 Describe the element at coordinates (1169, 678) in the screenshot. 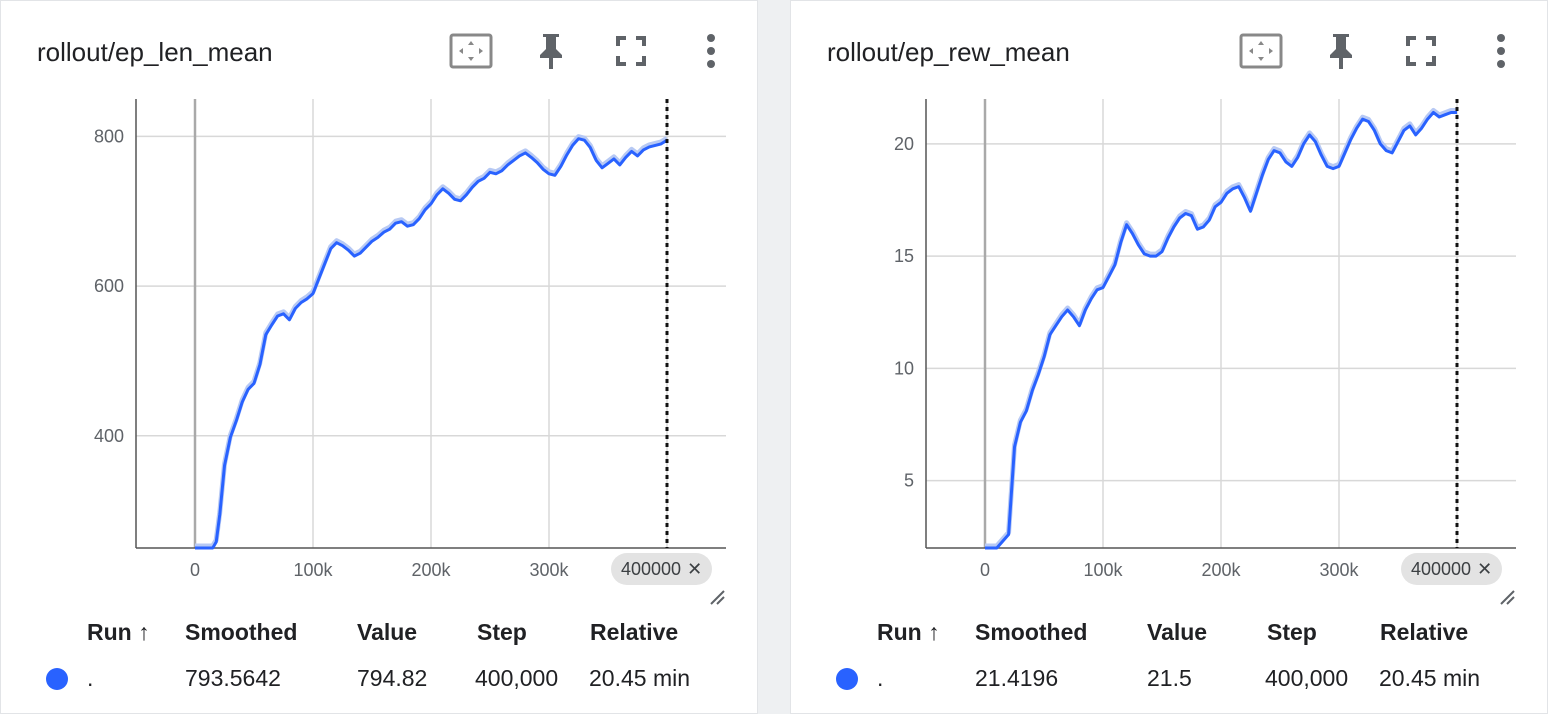

I see `cell-value: 21.5` at that location.